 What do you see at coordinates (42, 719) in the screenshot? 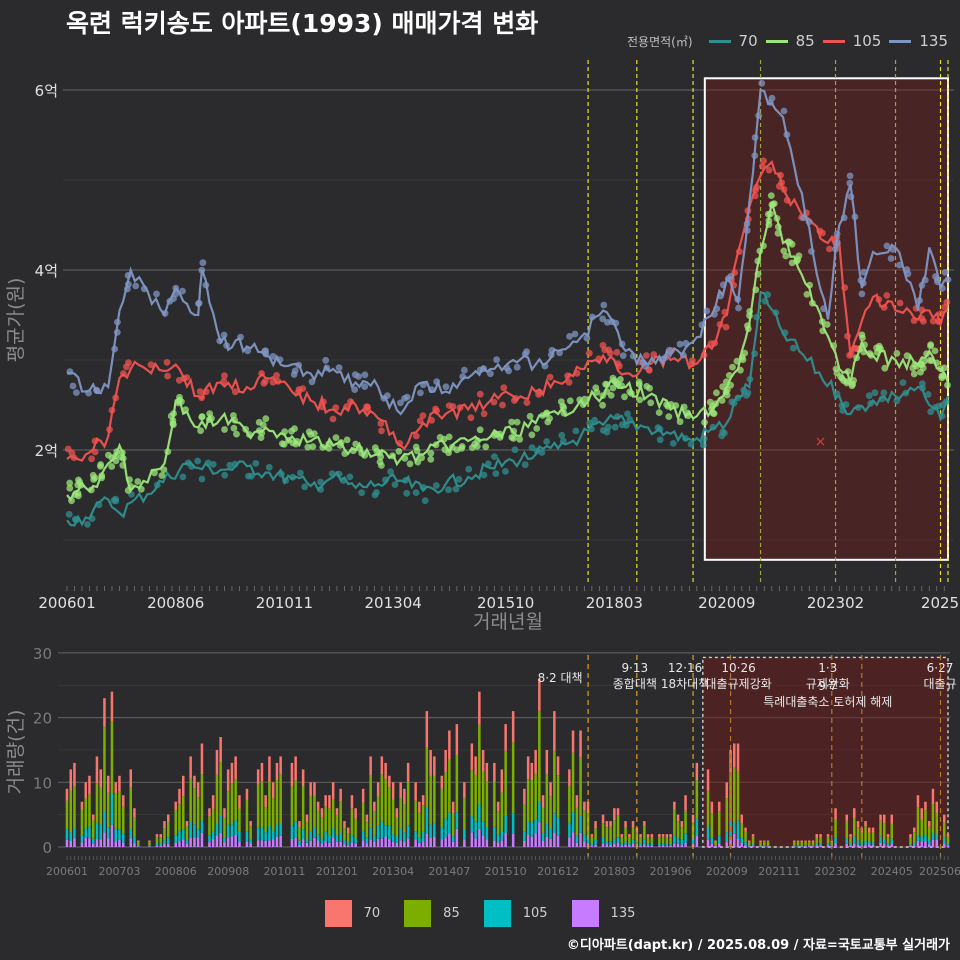
I see `volume-y-tick-label: 20` at bounding box center [42, 719].